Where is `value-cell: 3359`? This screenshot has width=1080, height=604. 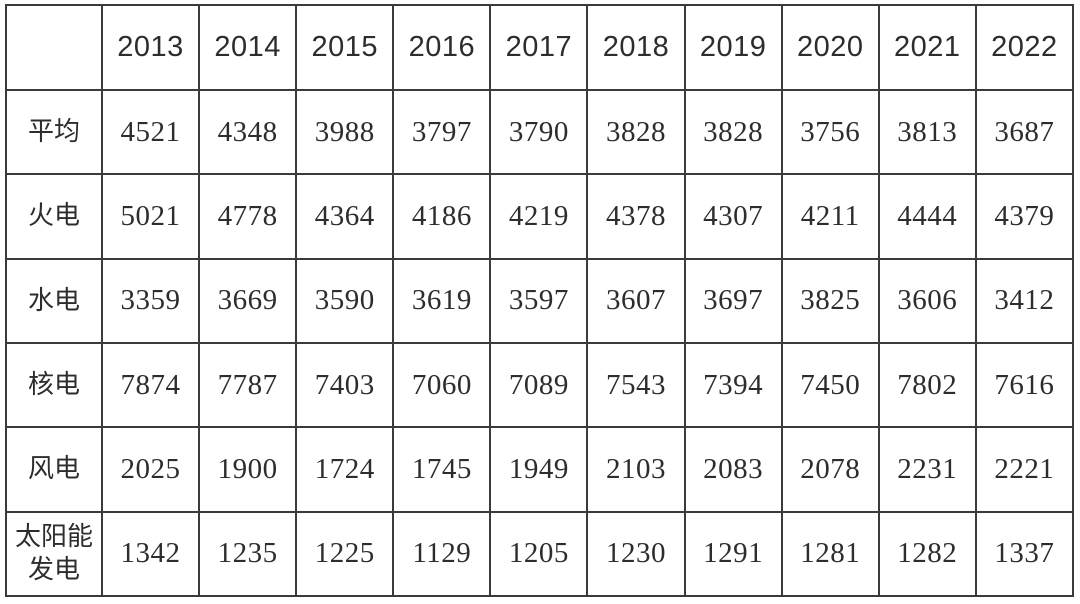
value-cell: 3359 is located at coordinates (150, 300).